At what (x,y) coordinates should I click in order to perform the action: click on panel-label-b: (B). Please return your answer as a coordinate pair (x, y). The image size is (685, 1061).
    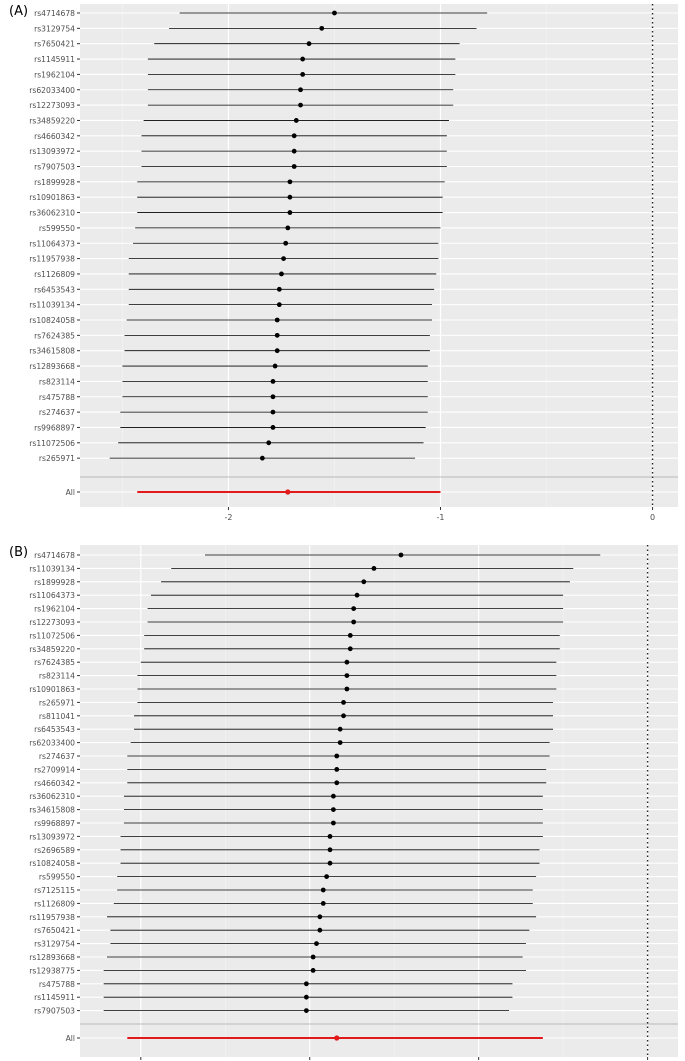
    Looking at the image, I should click on (19, 552).